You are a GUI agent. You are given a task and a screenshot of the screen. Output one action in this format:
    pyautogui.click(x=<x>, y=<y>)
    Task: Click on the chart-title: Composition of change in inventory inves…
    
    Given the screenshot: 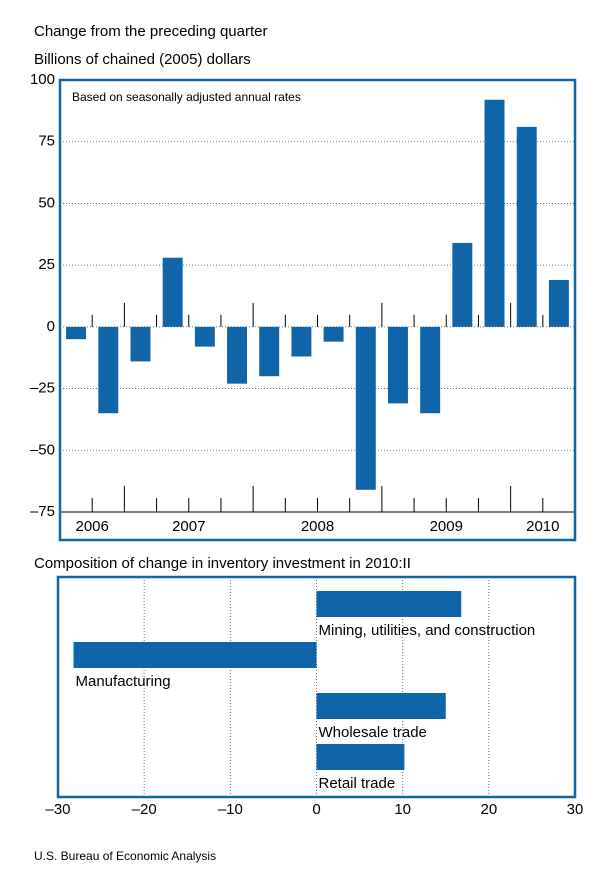 What is the action you would take?
    pyautogui.click(x=222, y=563)
    